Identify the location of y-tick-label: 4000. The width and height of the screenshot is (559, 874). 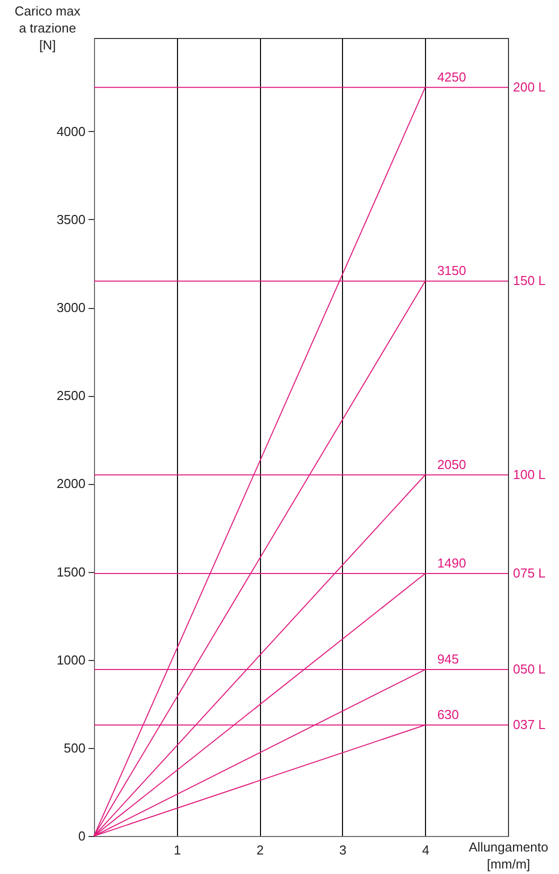
(71, 131).